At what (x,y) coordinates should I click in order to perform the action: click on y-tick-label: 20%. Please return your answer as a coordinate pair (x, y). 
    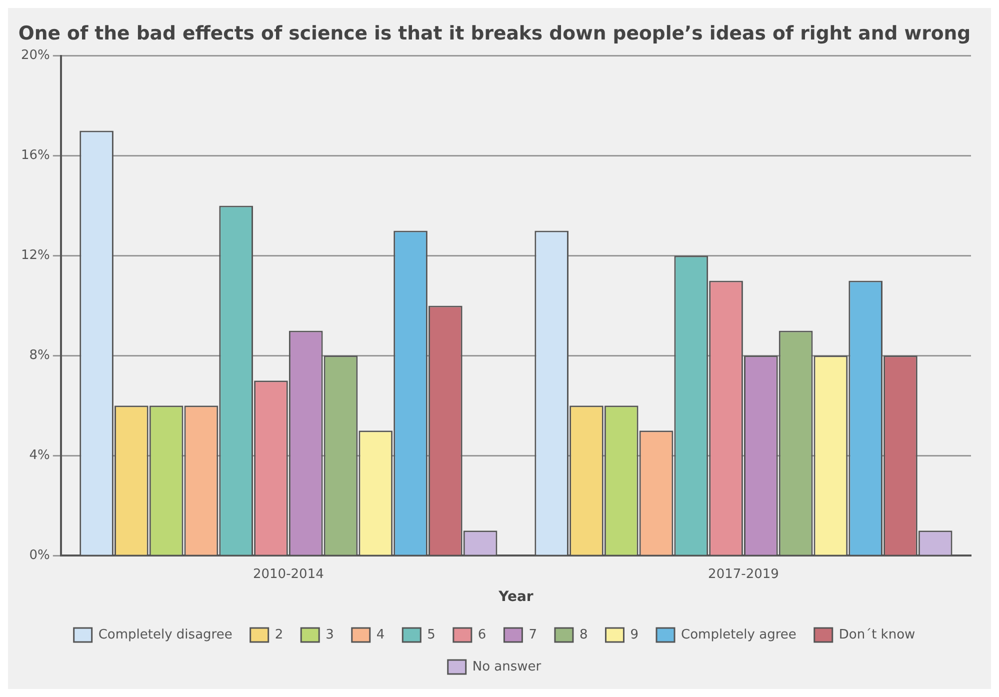
    Looking at the image, I should click on (35, 56).